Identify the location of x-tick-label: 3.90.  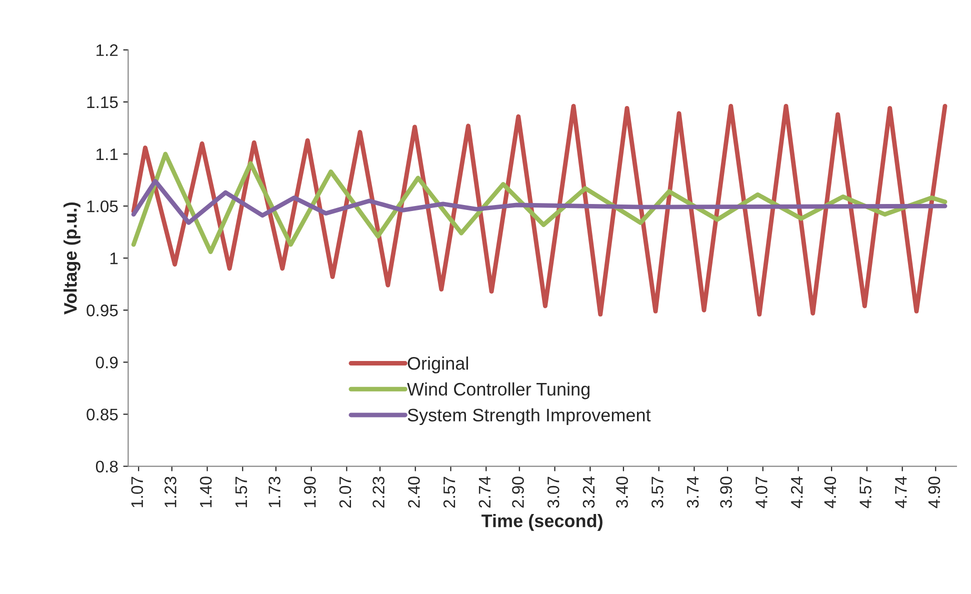
(726, 492).